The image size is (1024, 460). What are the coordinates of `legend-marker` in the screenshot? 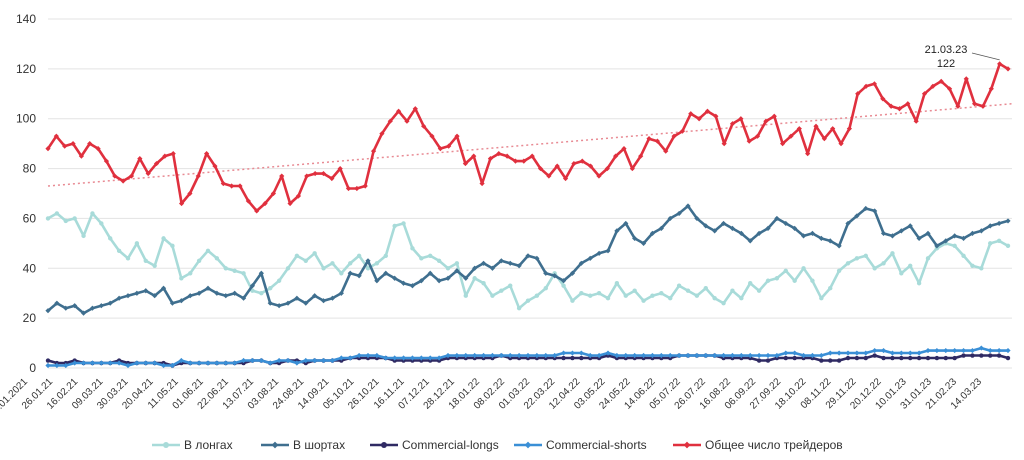 It's located at (166, 445).